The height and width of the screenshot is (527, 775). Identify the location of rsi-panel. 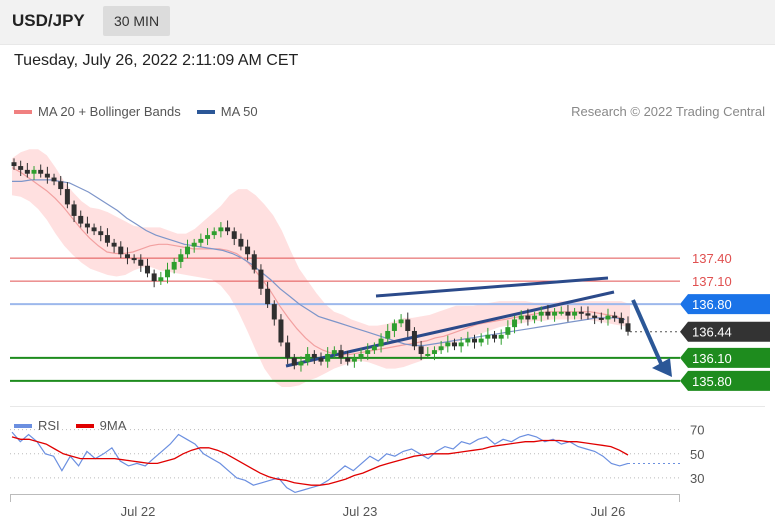
(345, 462).